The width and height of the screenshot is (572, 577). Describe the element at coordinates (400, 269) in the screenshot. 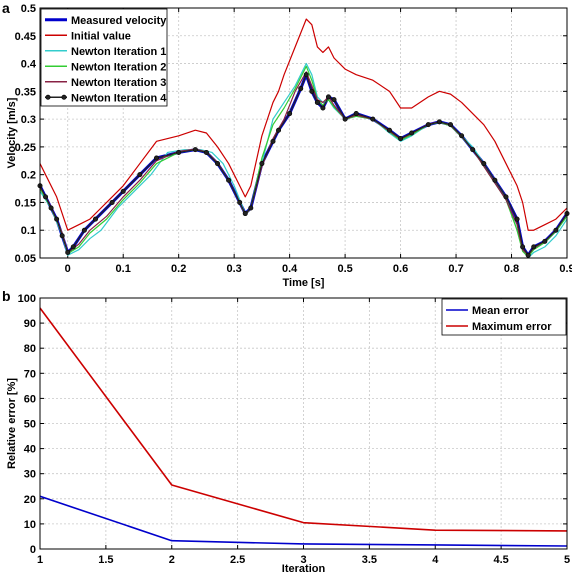

I see `x-tick-label: 0.6` at that location.